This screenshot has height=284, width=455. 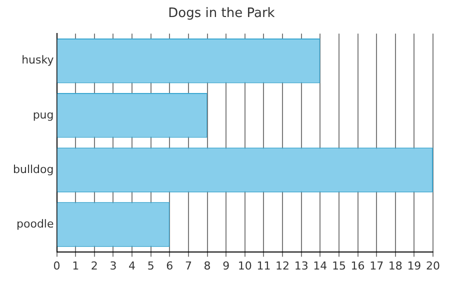 I want to click on x-tick-label: 12, so click(x=283, y=265).